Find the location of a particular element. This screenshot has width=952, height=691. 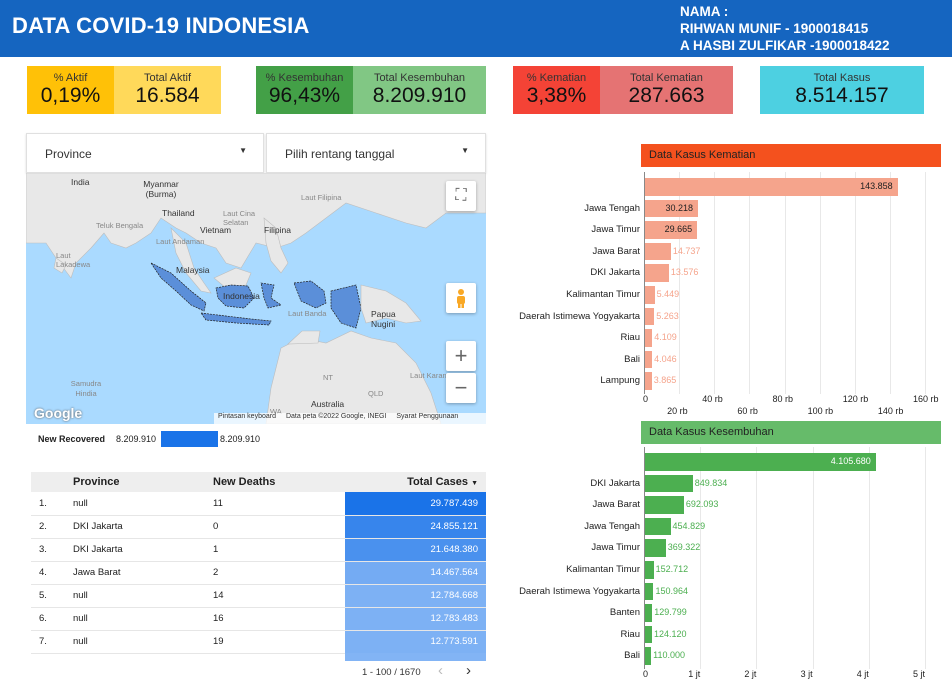

value-label: 4.046 is located at coordinates (665, 358).